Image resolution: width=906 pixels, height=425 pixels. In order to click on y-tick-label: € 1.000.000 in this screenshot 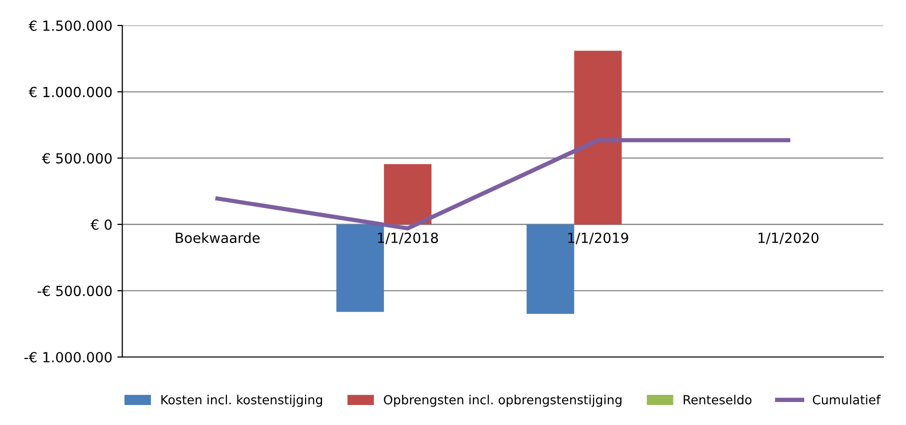, I will do `click(70, 92)`.